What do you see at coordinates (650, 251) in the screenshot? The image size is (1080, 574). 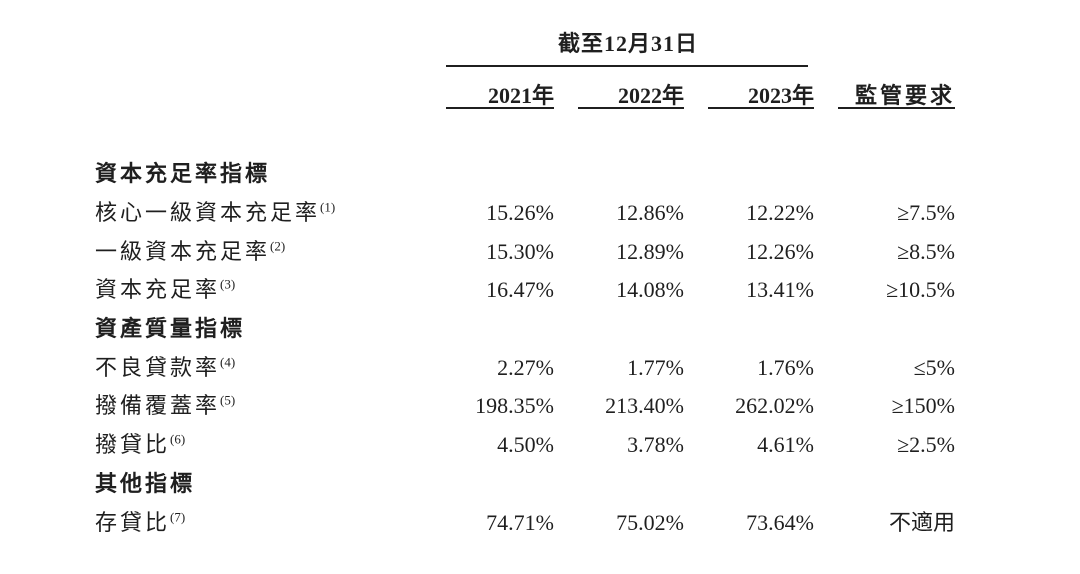 I see `value-2022: 12.89%` at bounding box center [650, 251].